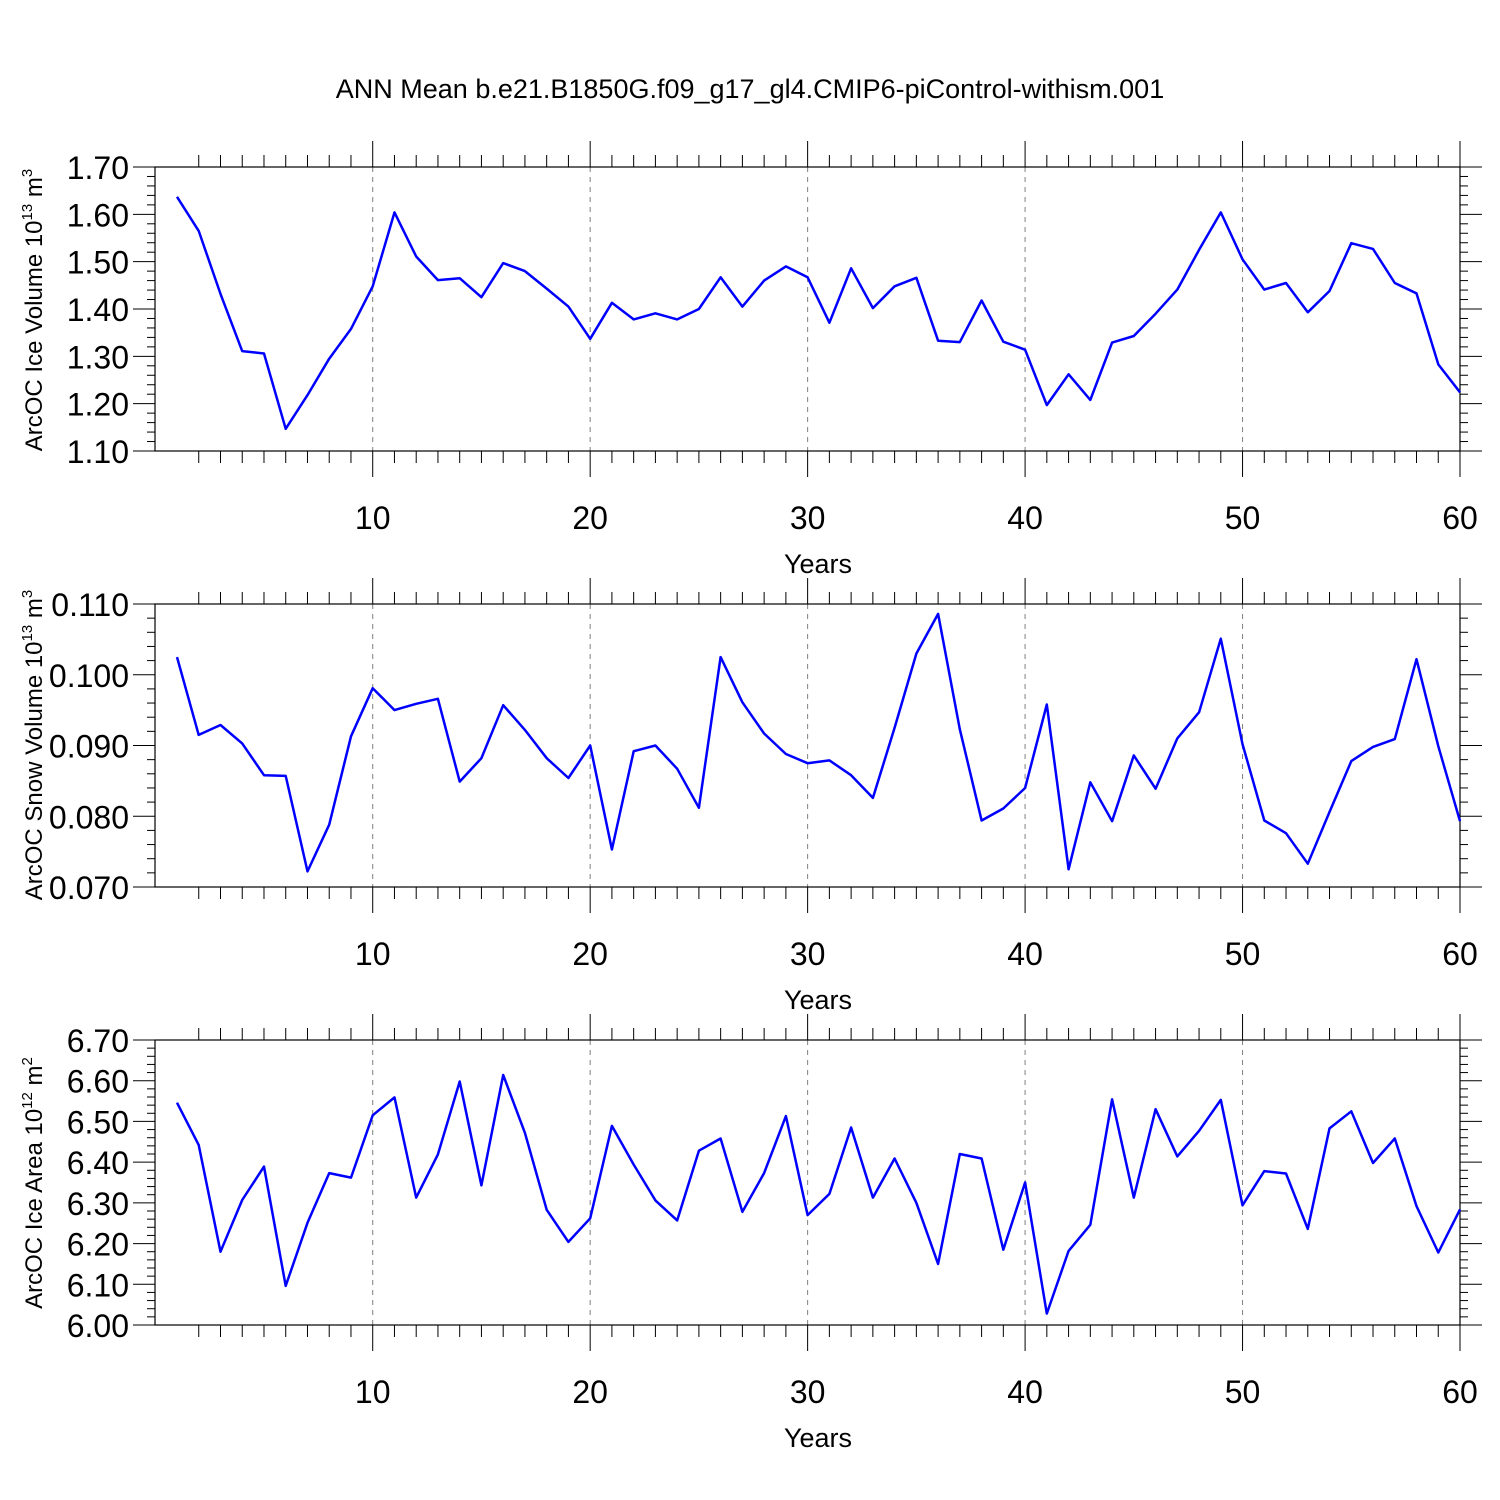 The image size is (1500, 1500). I want to click on y-tick-label: 6.10, so click(98, 1285).